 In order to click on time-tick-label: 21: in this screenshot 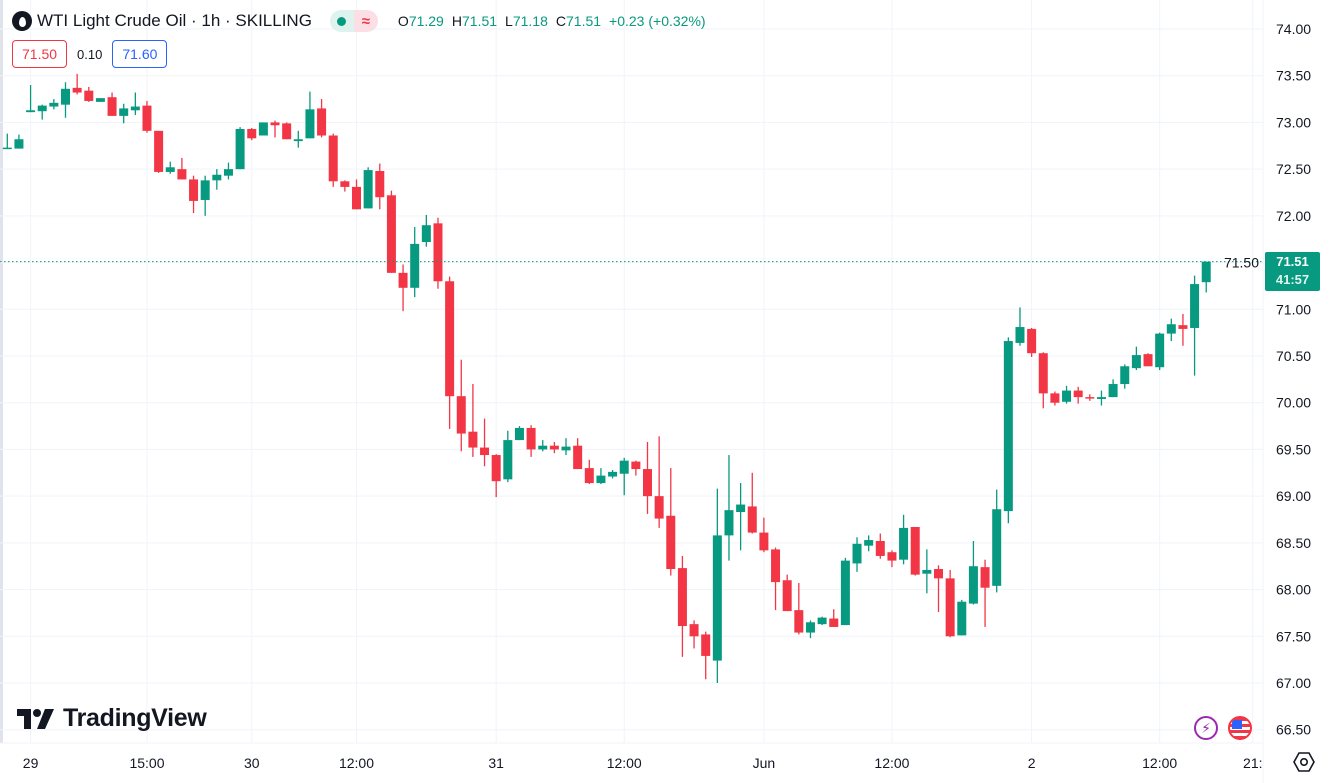, I will do `click(1252, 763)`.